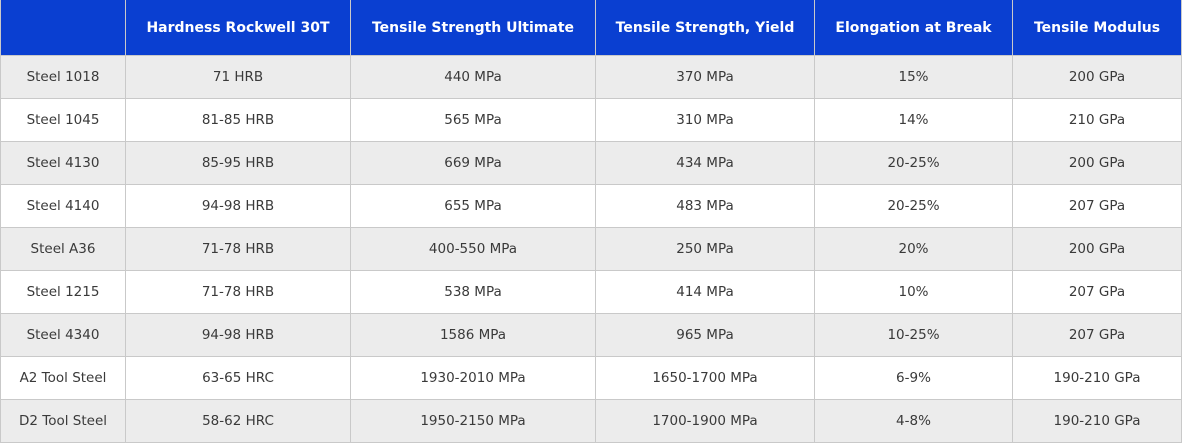  What do you see at coordinates (473, 163) in the screenshot?
I see `tensile-ultimate-cell: 669 MPa` at bounding box center [473, 163].